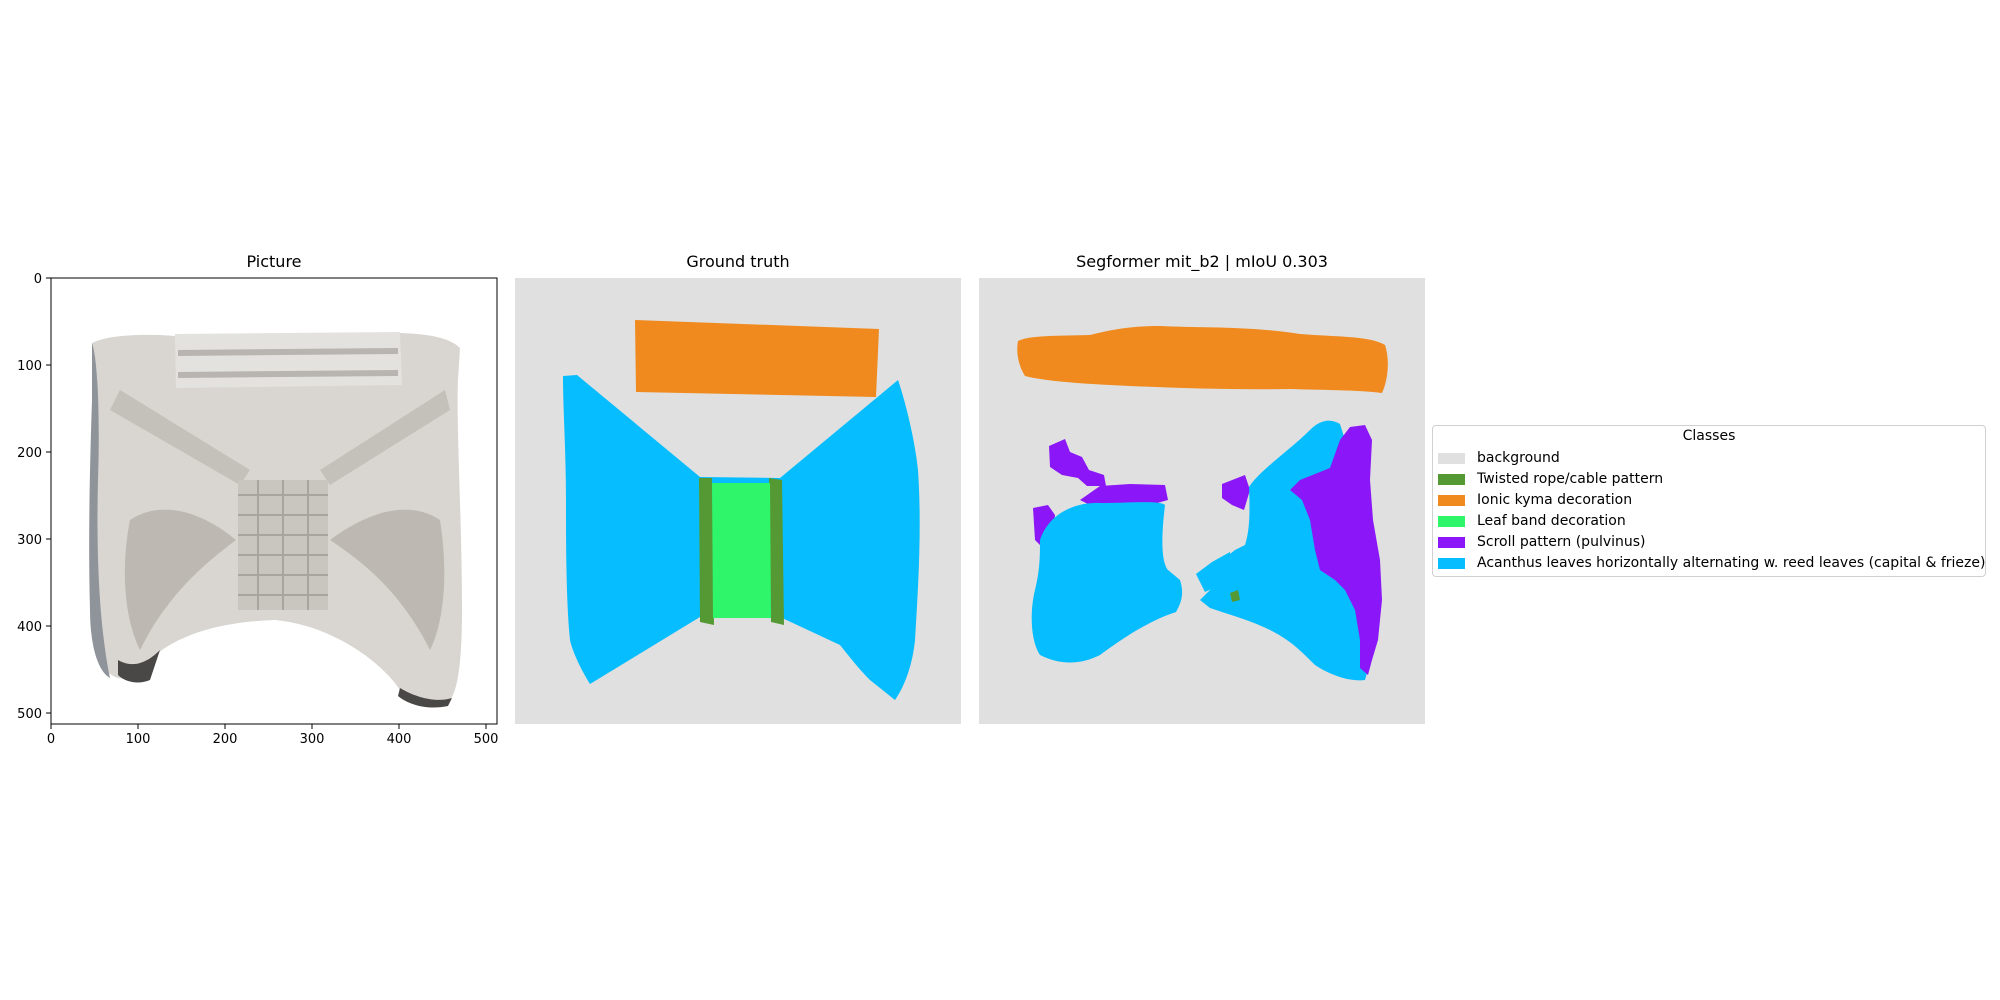 This screenshot has width=2000, height=1000. I want to click on prediction-panel-title: Segformer mit_b2 | mIoU 0.303, so click(1202, 261).